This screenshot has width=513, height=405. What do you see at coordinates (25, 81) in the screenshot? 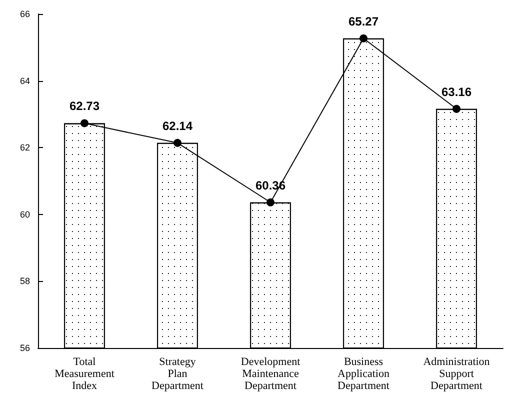
I see `y-tick-label: 64` at bounding box center [25, 81].